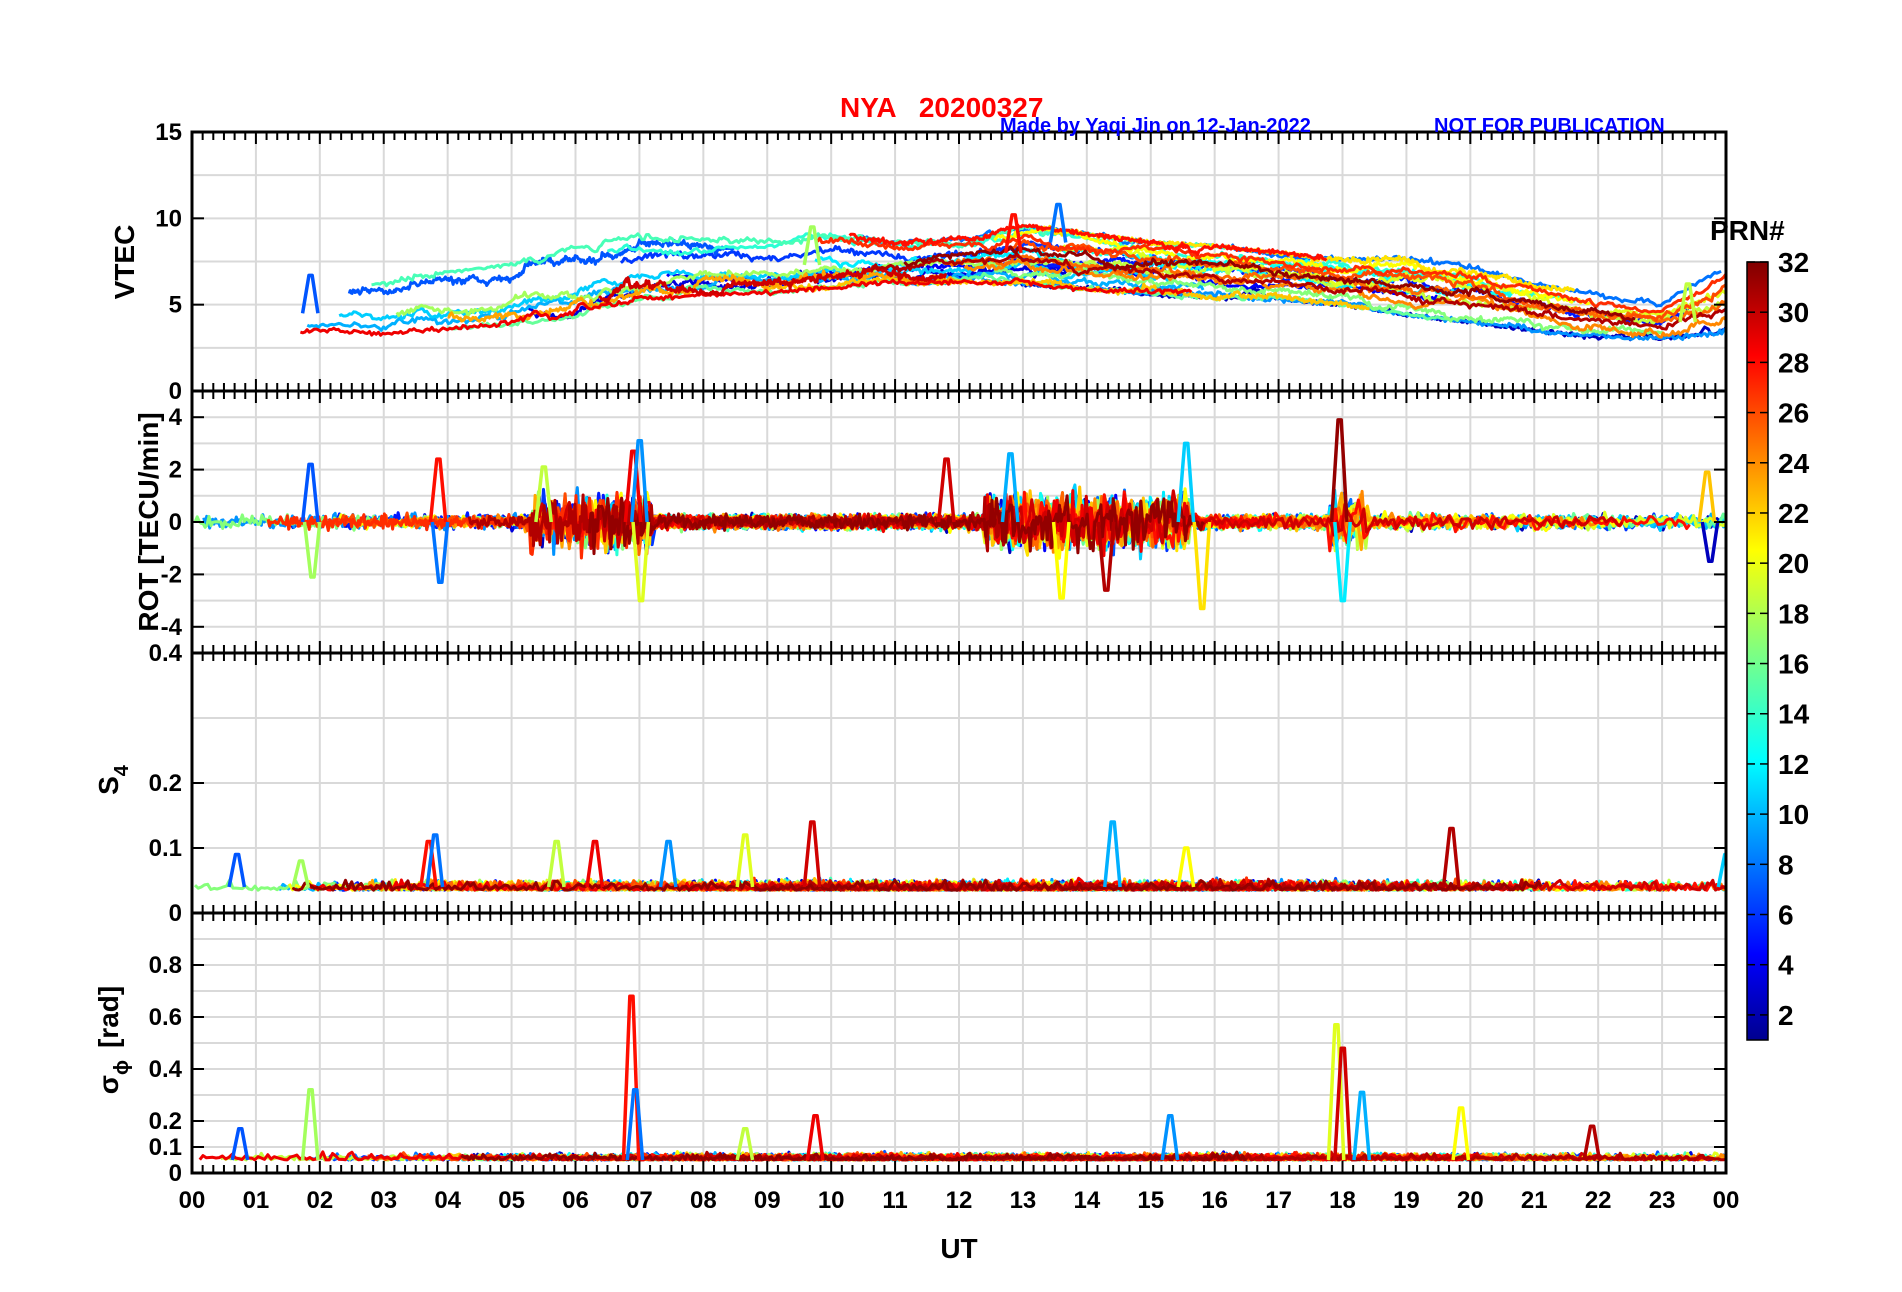  What do you see at coordinates (165, 1147) in the screenshot?
I see `y-tick-label: 0.1` at bounding box center [165, 1147].